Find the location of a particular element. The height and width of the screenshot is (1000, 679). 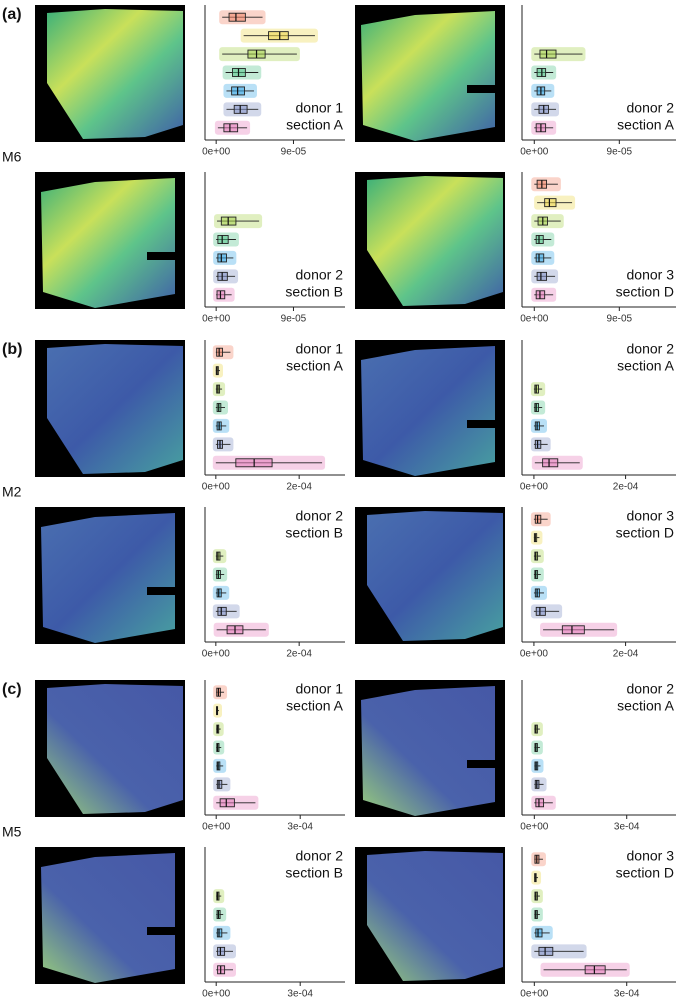

module-label: M5 is located at coordinates (12, 832).